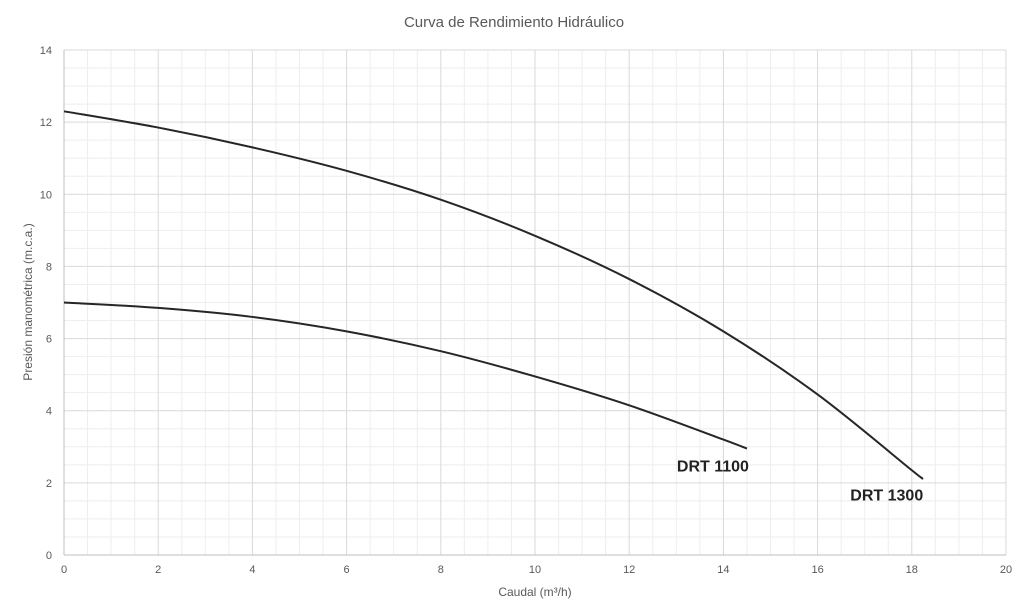 The image size is (1024, 611). What do you see at coordinates (347, 570) in the screenshot?
I see `x-tick-label: 6` at bounding box center [347, 570].